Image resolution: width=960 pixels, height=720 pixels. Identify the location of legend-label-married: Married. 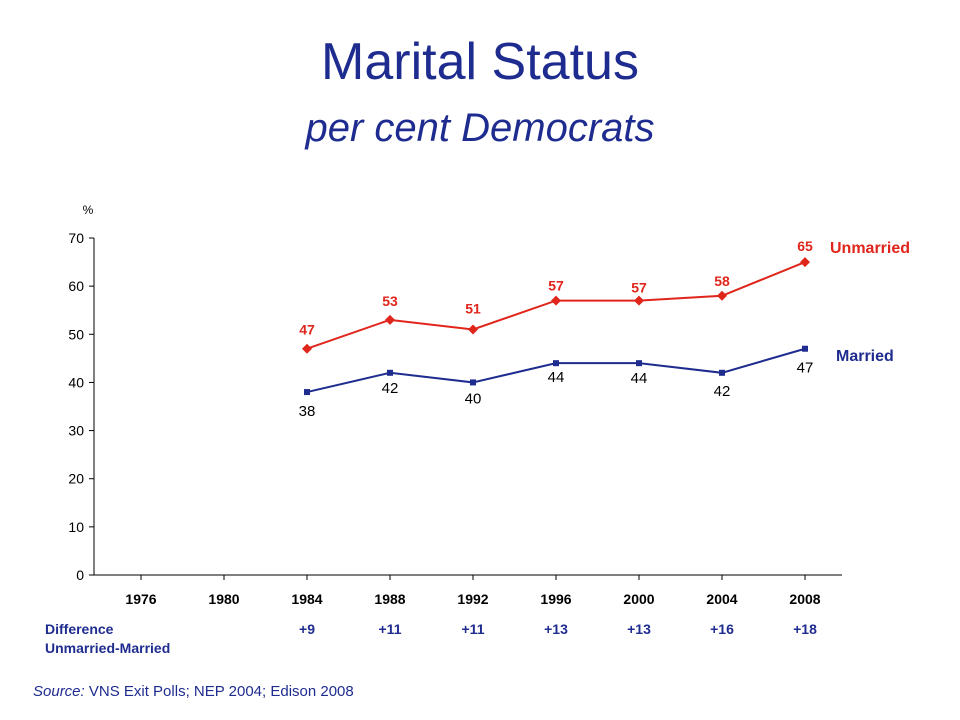
(865, 356).